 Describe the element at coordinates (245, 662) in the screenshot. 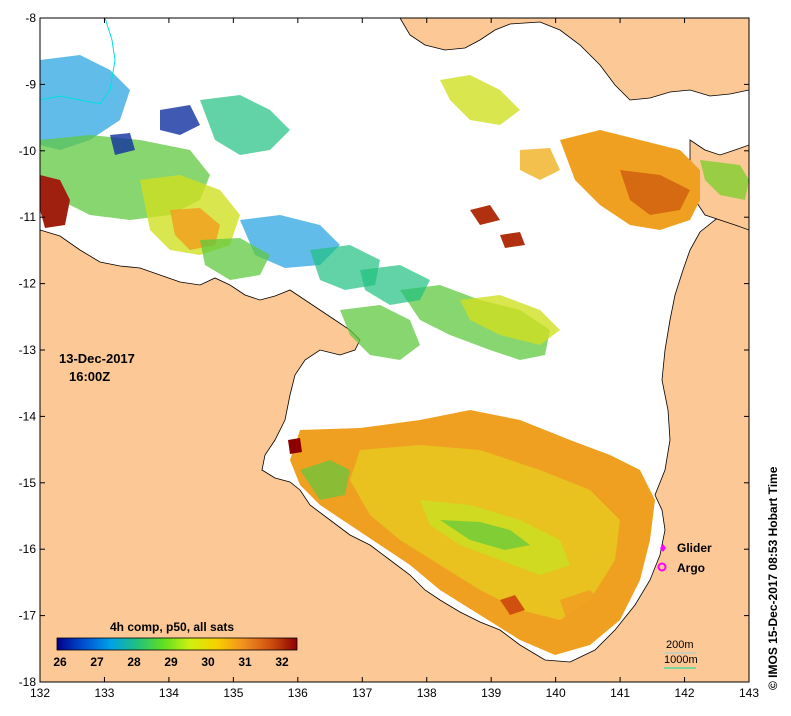

I see `colorbar-tick-label: 31` at that location.